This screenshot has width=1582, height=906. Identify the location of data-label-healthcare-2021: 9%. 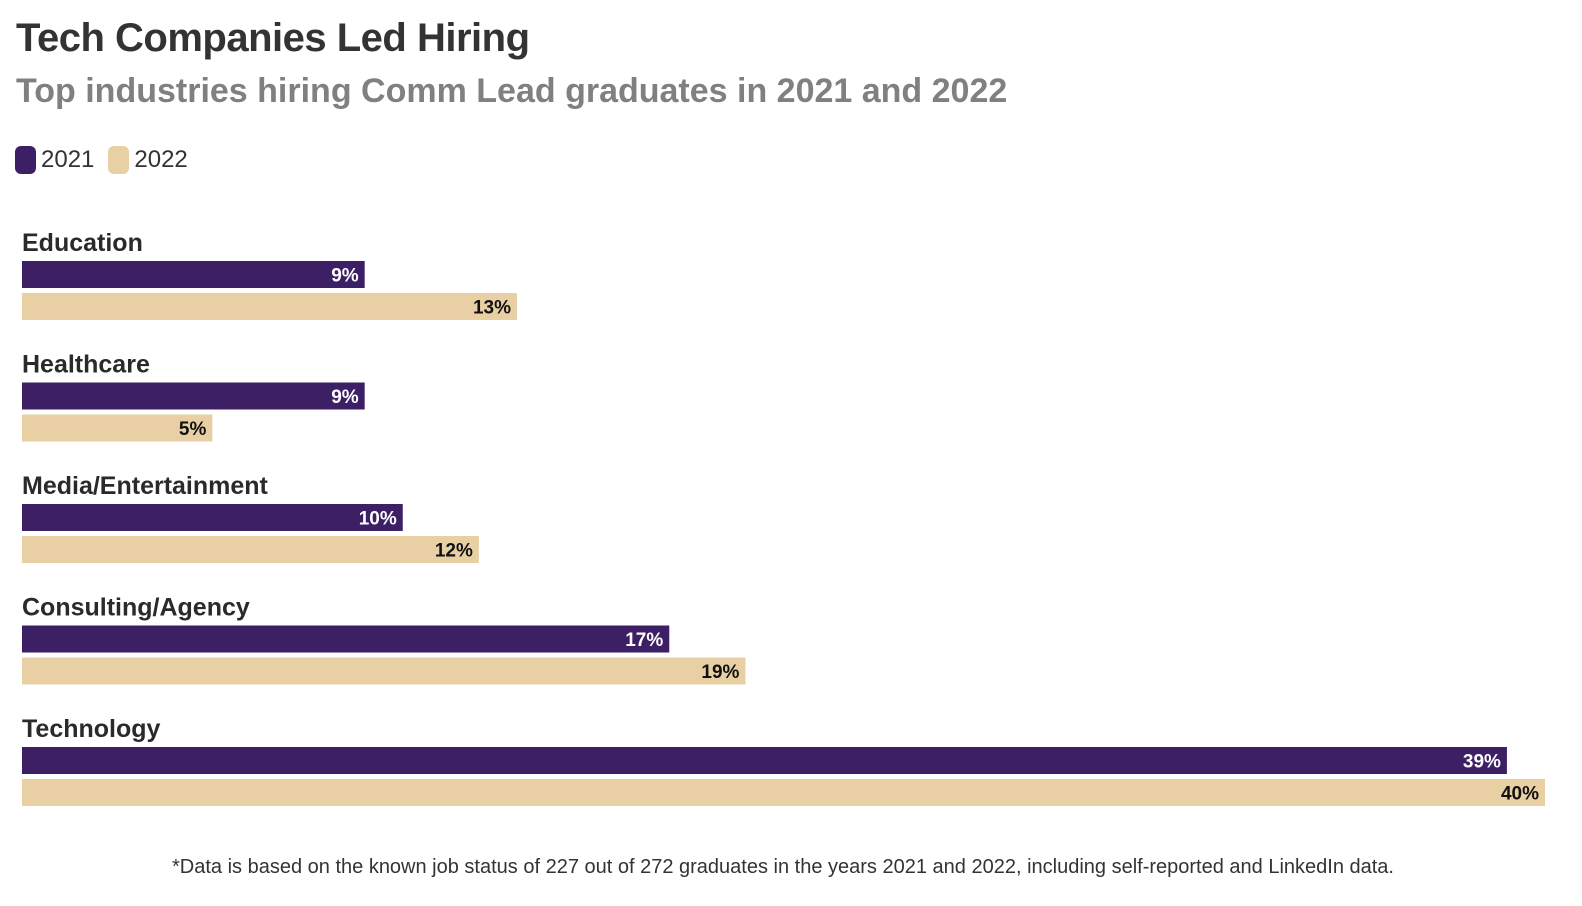
(345, 397).